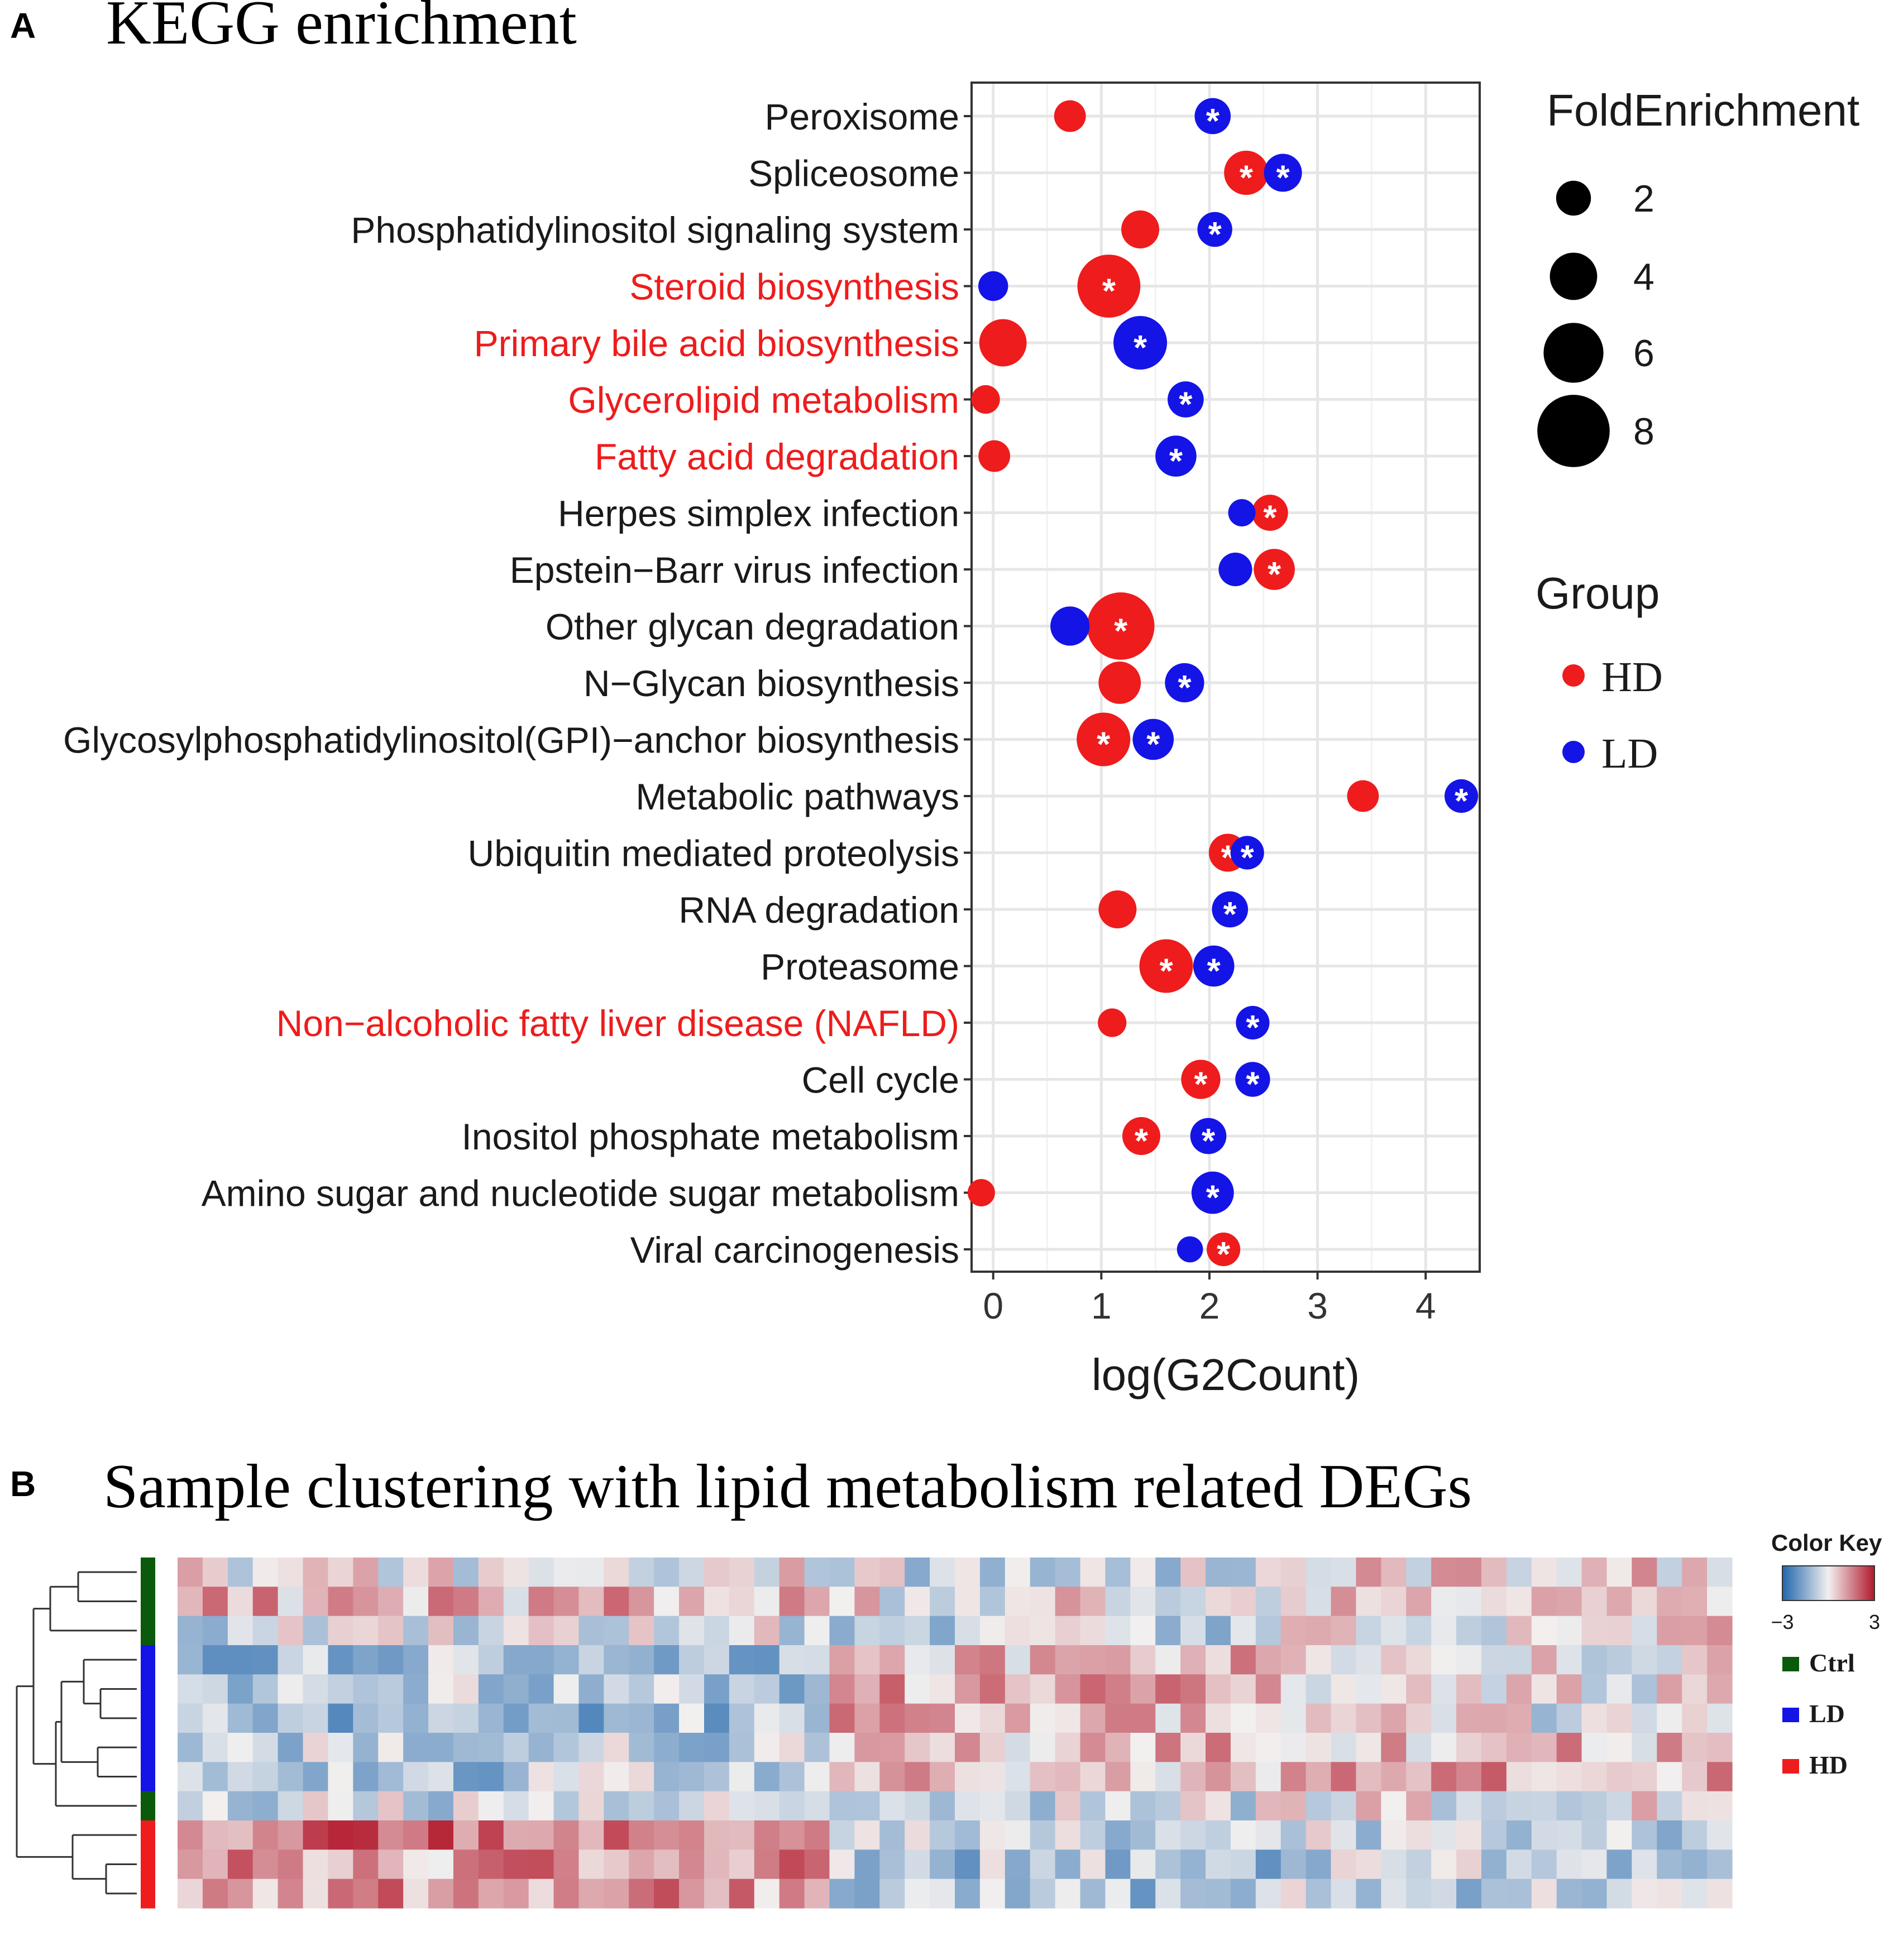 This screenshot has width=1889, height=1960. I want to click on y-tick-label: Phosphatidylinositol signaling system, so click(655, 230).